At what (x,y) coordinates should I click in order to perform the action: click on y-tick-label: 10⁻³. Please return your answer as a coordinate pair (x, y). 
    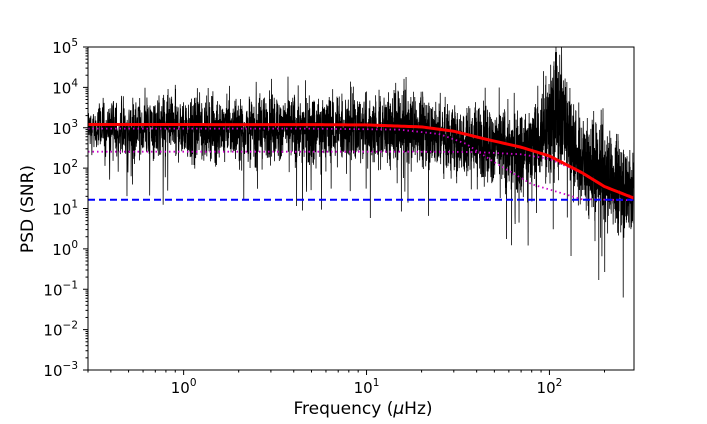
    Looking at the image, I should click on (60, 370).